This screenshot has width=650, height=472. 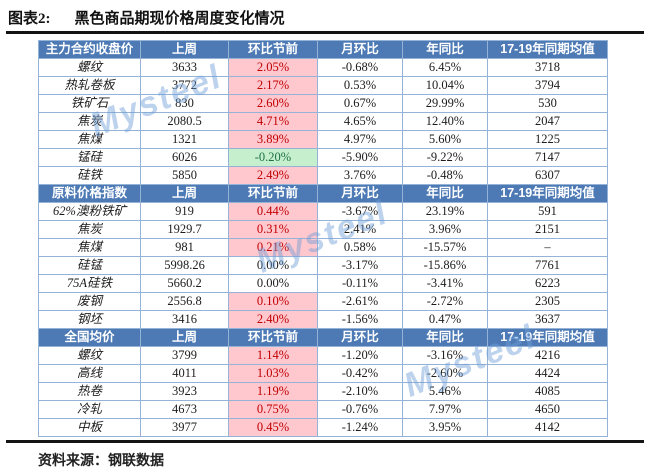 What do you see at coordinates (360, 229) in the screenshot?
I see `mom-cell: 2.41%` at bounding box center [360, 229].